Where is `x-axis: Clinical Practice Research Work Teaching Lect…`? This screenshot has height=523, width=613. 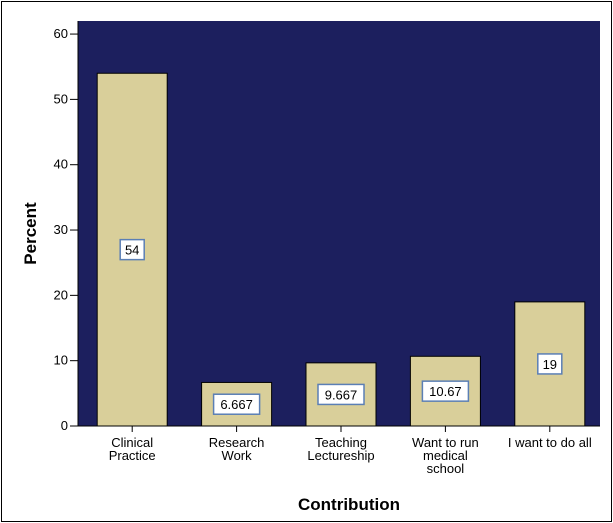
x-axis: Clinical Practice Research Work Teaching Lect… is located at coordinates (339, 450).